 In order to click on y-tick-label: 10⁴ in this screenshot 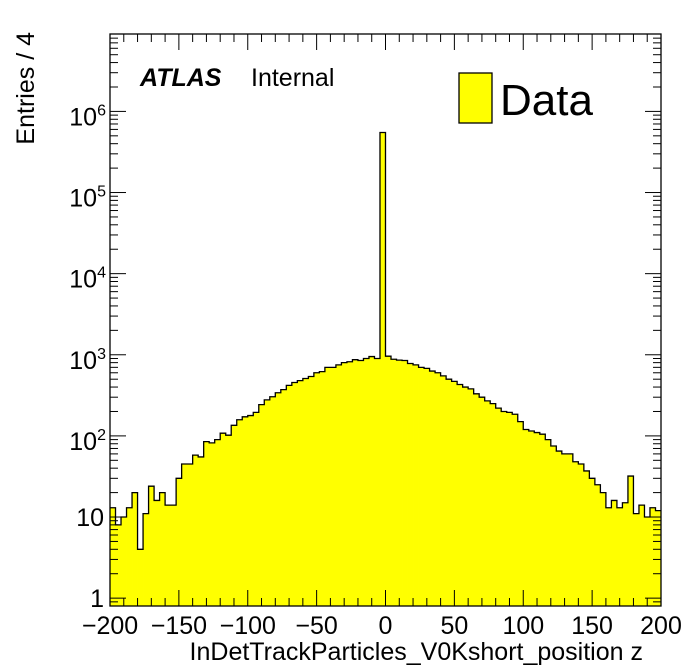, I will do `click(87, 279)`.